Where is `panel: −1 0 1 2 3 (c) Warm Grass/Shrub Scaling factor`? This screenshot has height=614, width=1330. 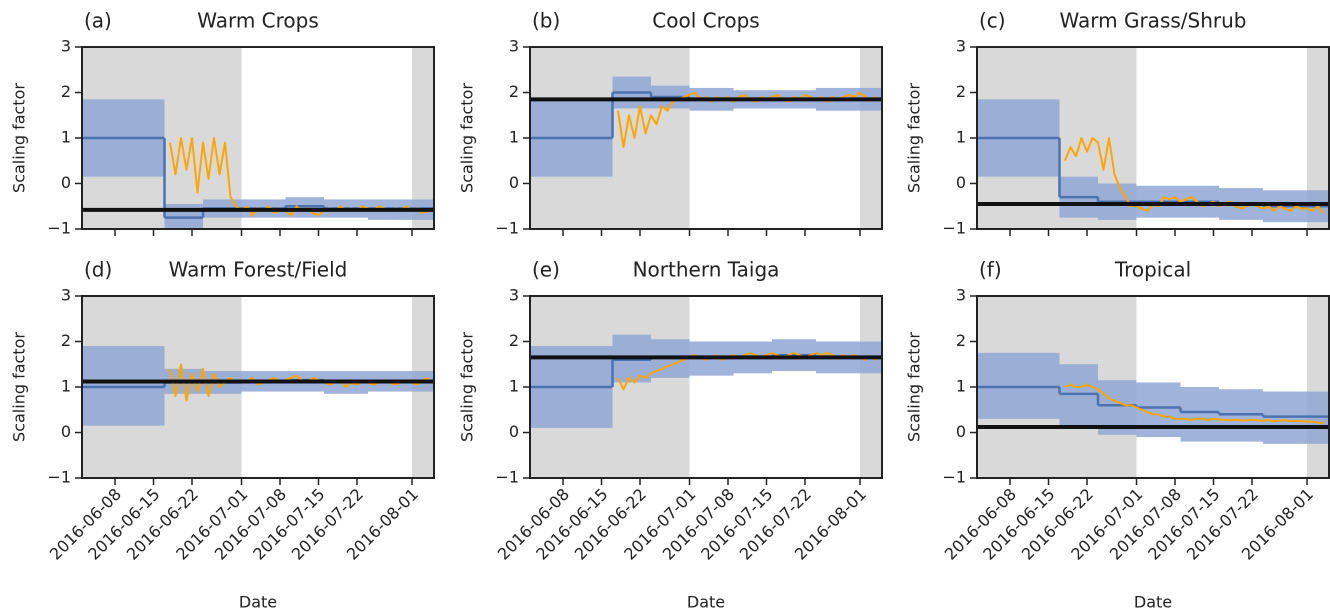
panel: −1 0 1 2 3 (c) Warm Grass/Shrub Scaling factor is located at coordinates (1117, 123).